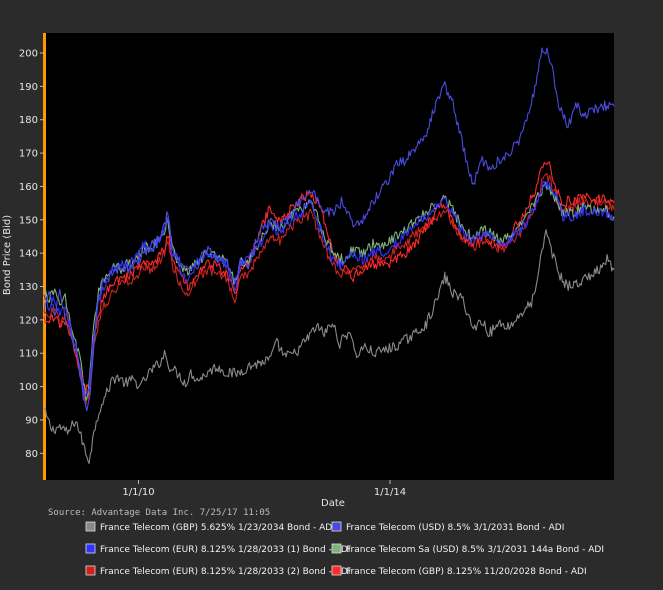 The height and width of the screenshot is (590, 663). What do you see at coordinates (138, 492) in the screenshot?
I see `x-tick-label: 1/1/10` at bounding box center [138, 492].